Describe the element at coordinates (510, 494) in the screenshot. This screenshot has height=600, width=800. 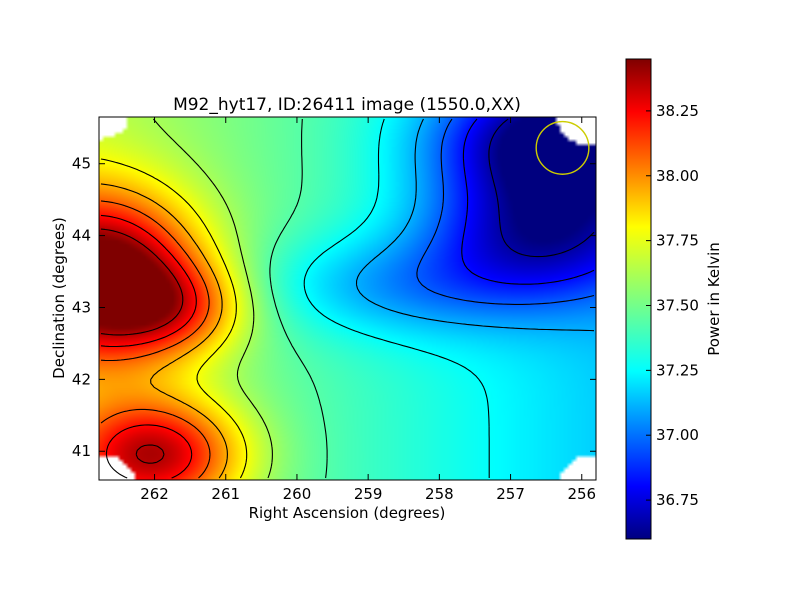
I see `x-tick-label: 257` at that location.